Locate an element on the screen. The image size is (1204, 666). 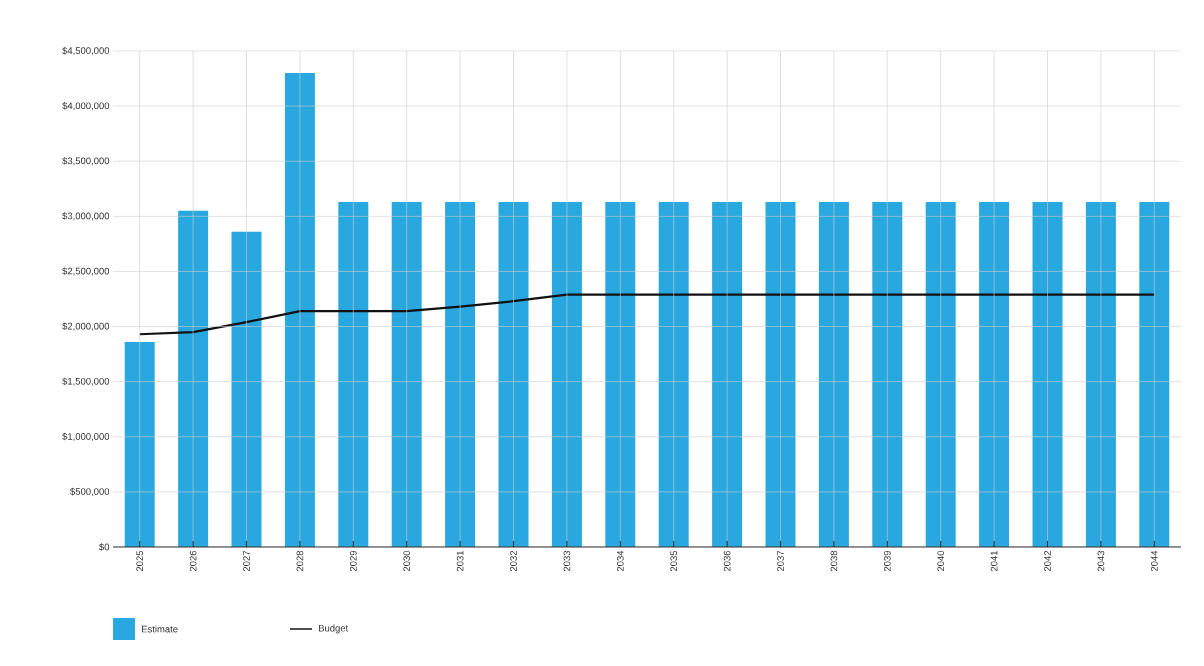
x-tick-label: 2038 is located at coordinates (834, 561).